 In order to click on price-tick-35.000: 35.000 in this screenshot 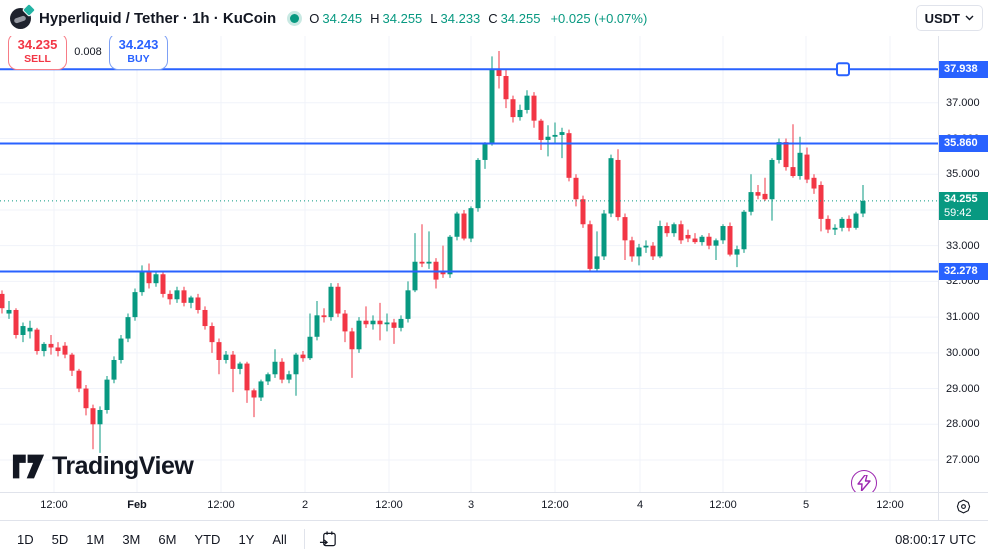, I will do `click(963, 174)`.